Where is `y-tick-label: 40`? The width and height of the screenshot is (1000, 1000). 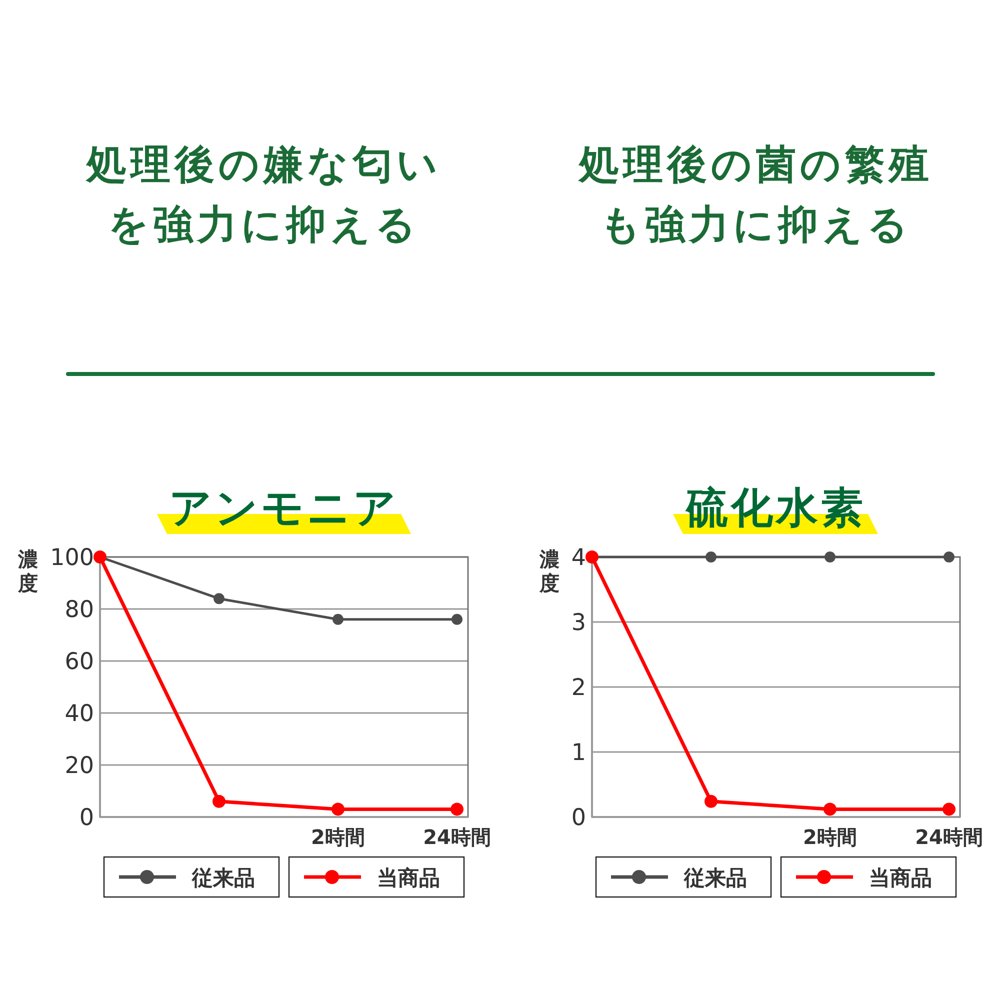 y-tick-label: 40 is located at coordinates (79, 714).